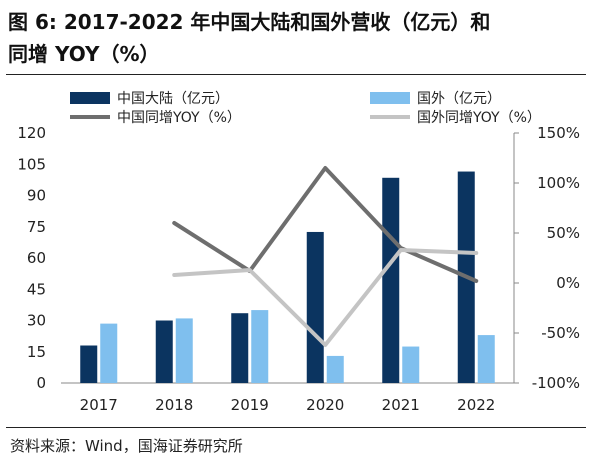 This screenshot has width=591, height=468. Describe the element at coordinates (558, 183) in the screenshot. I see `y-right-tick-label: 100%` at that location.